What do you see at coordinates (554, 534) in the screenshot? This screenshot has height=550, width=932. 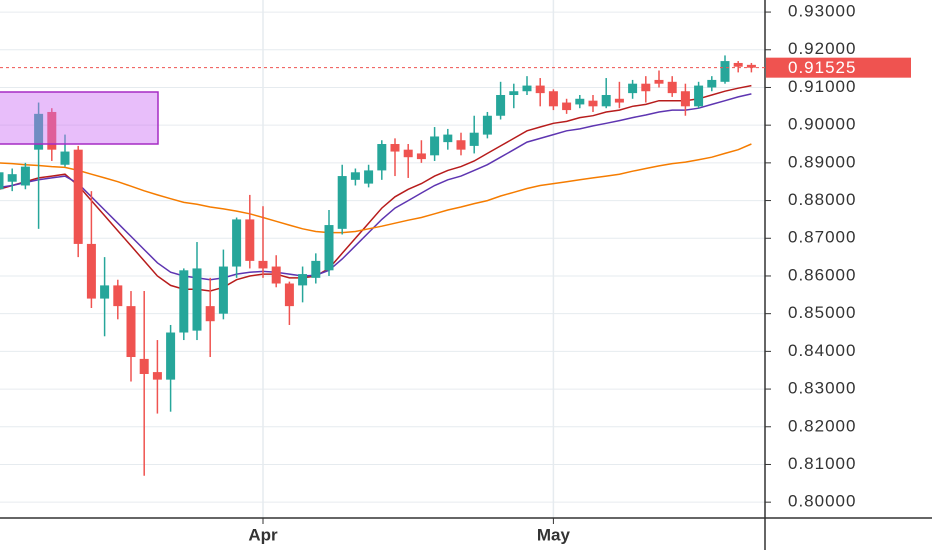 I see `x-tick-label: May` at bounding box center [554, 534].